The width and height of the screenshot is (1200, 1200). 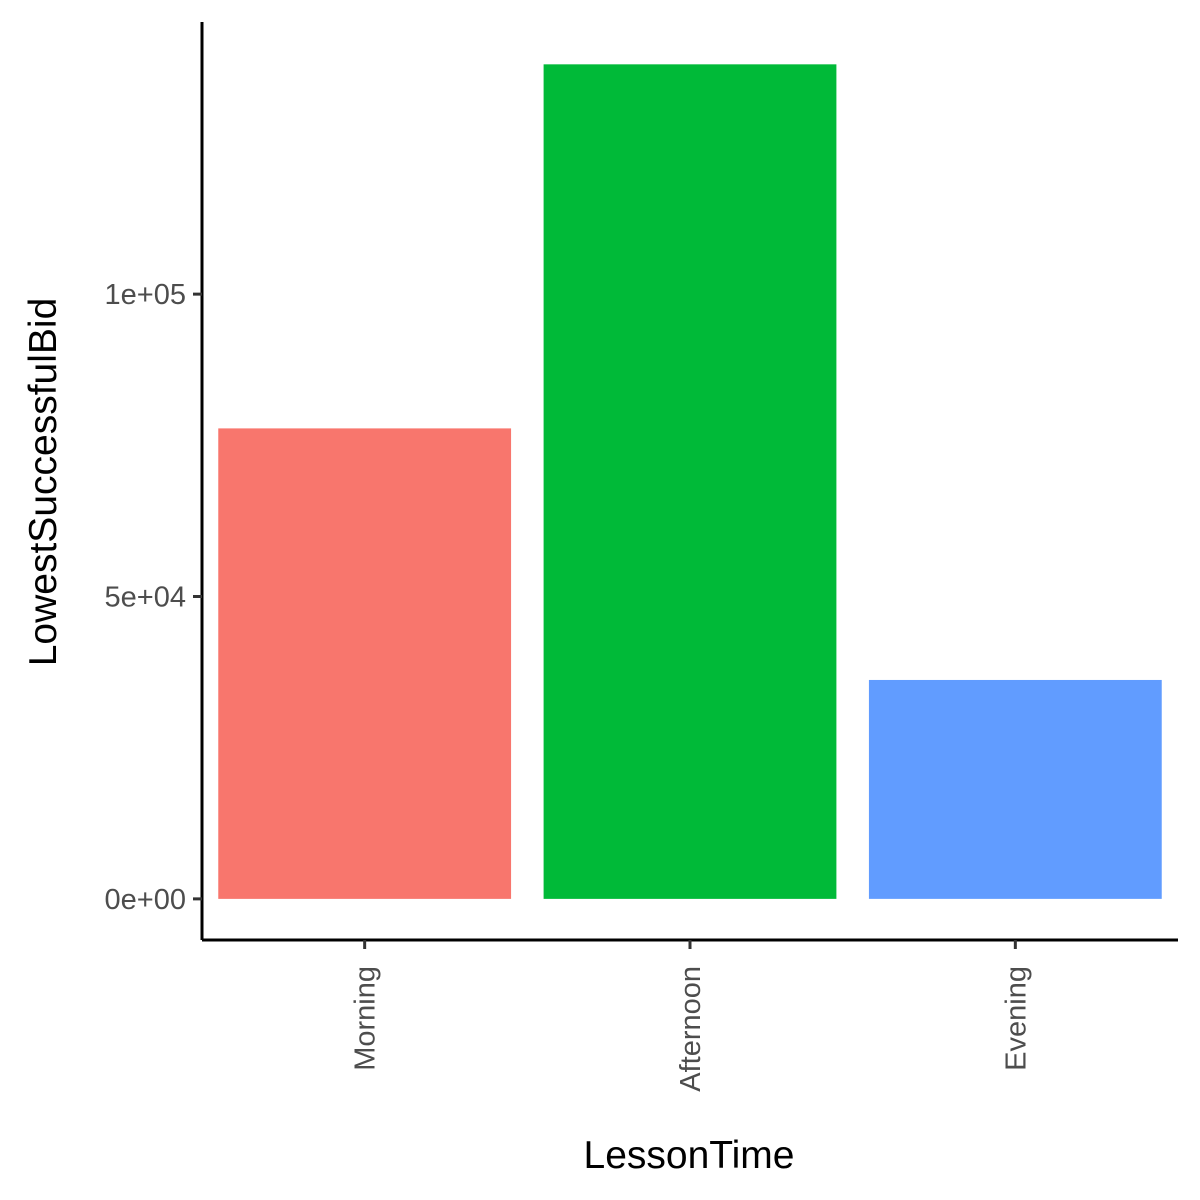 What do you see at coordinates (366, 1018) in the screenshot?
I see `x-tick-label-morning: Morning` at bounding box center [366, 1018].